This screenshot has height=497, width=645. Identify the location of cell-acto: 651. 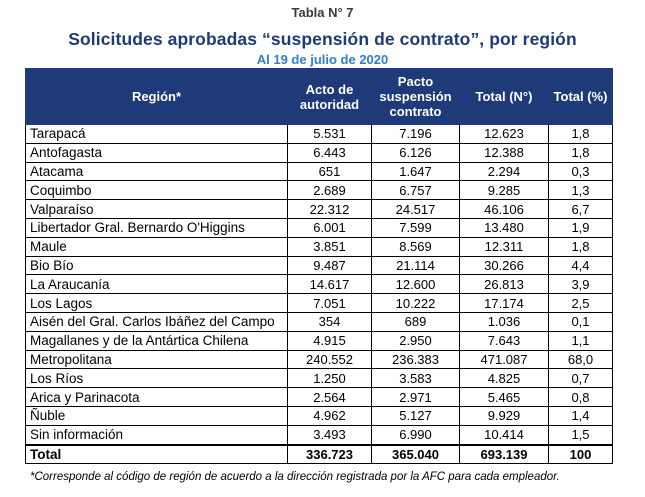
(329, 171).